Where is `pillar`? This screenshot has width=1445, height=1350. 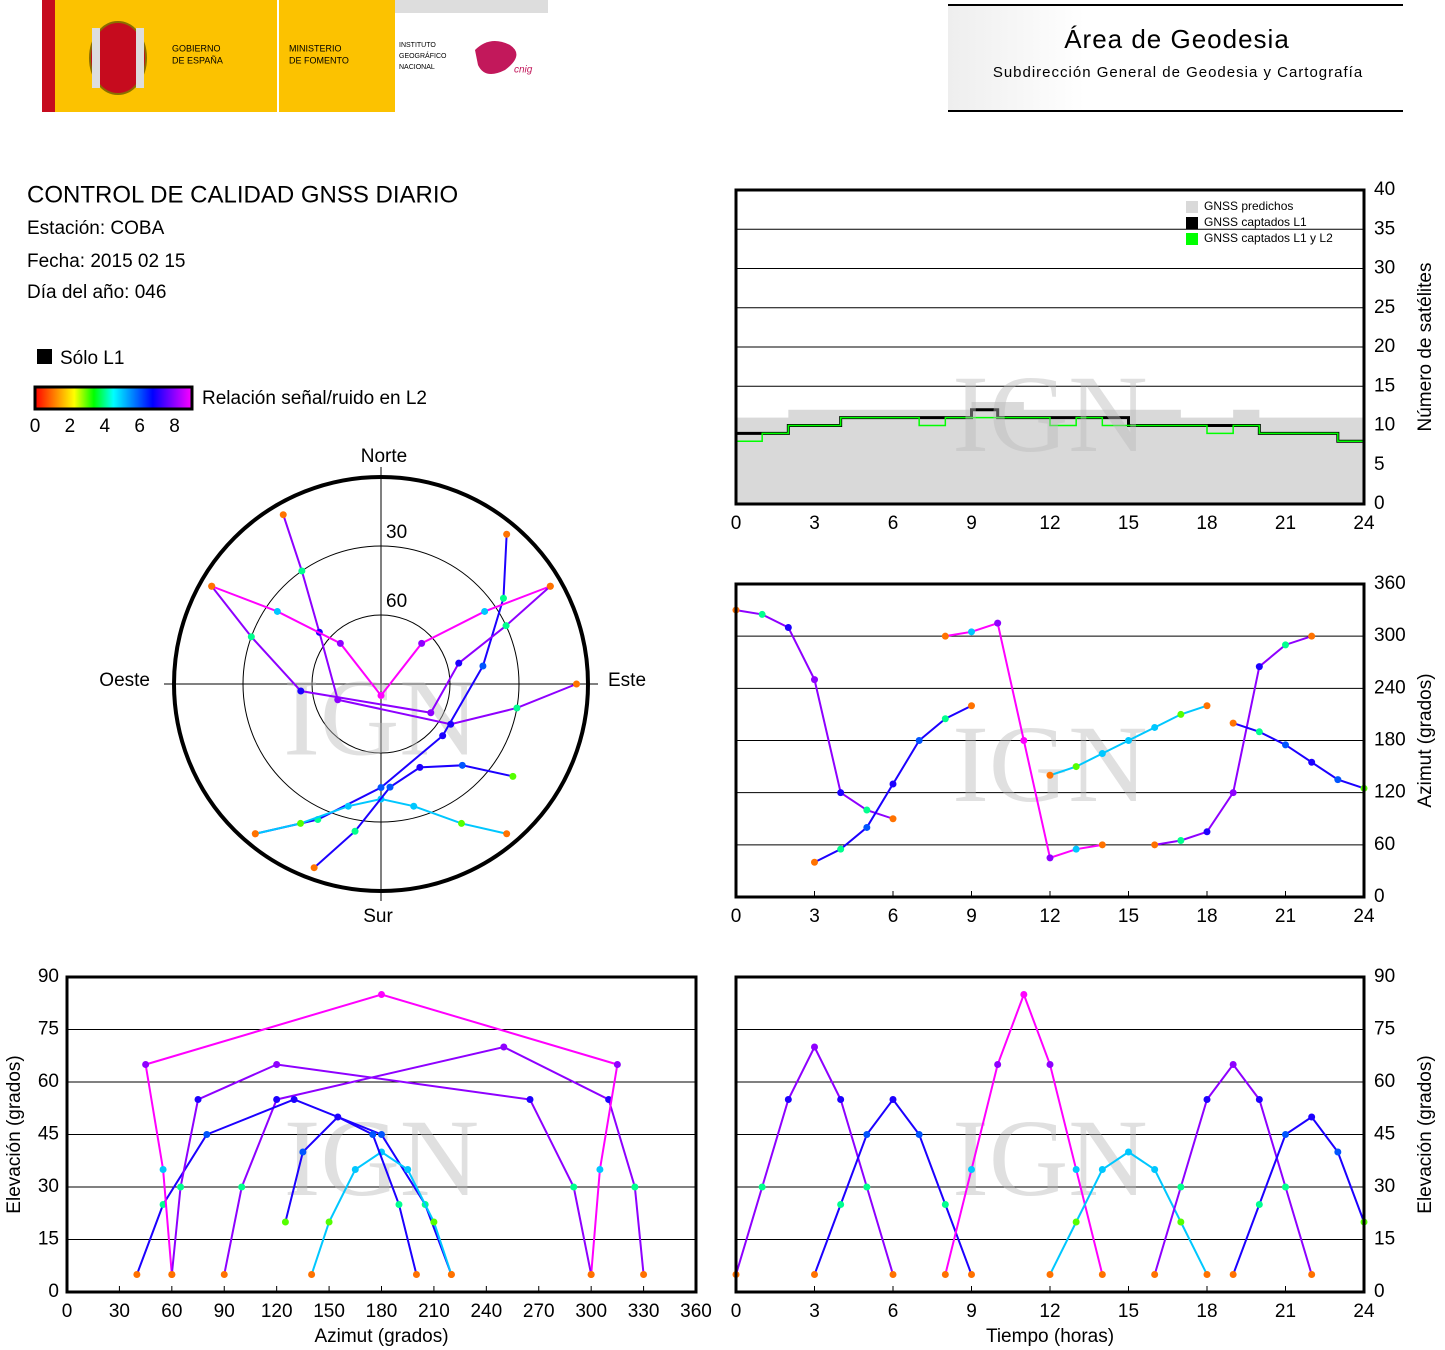 pillar is located at coordinates (96, 58).